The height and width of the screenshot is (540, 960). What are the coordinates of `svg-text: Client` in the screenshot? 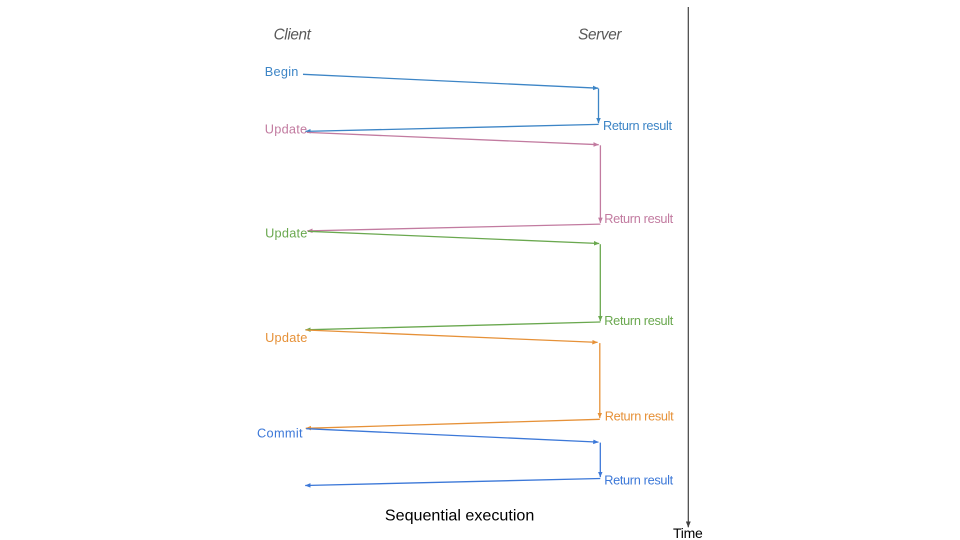 It's located at (293, 35).